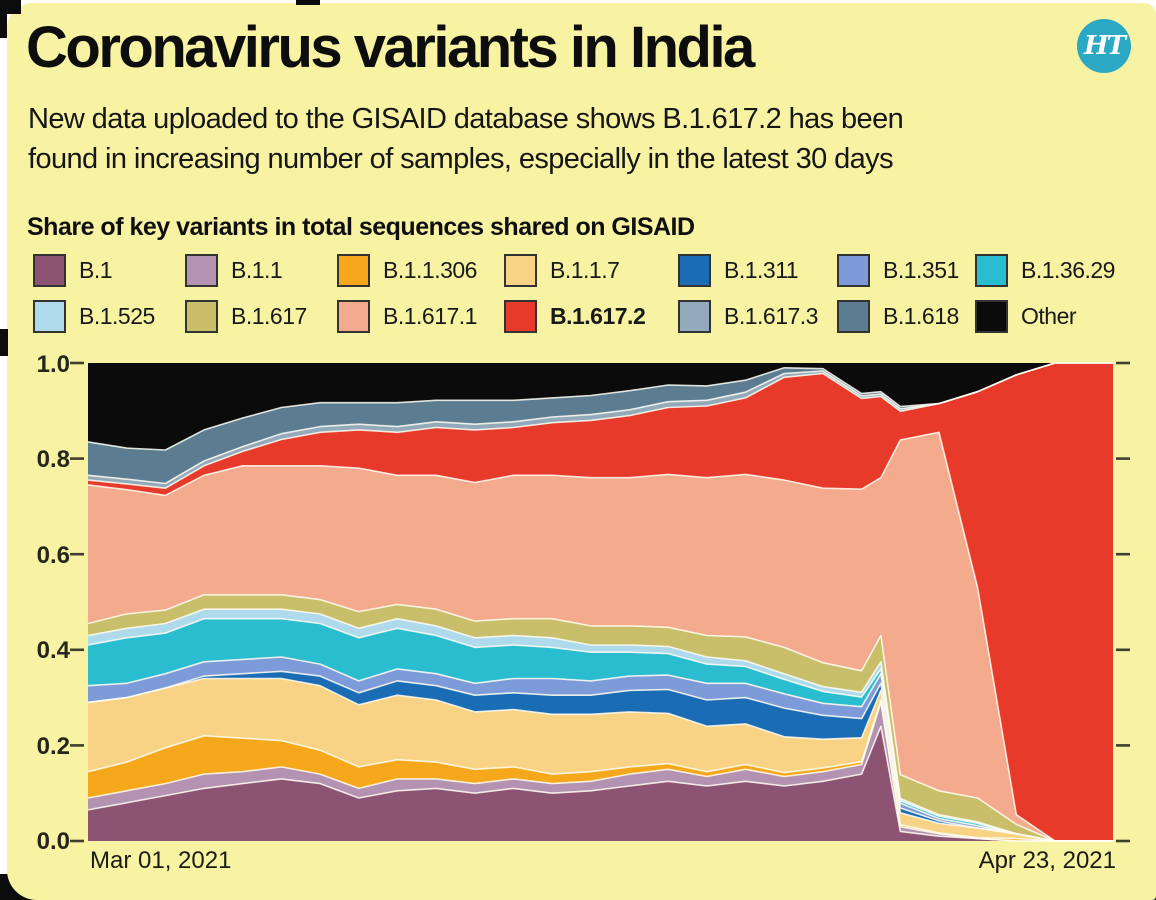 This screenshot has width=1156, height=900. I want to click on area-b1618, so click(600, 423).